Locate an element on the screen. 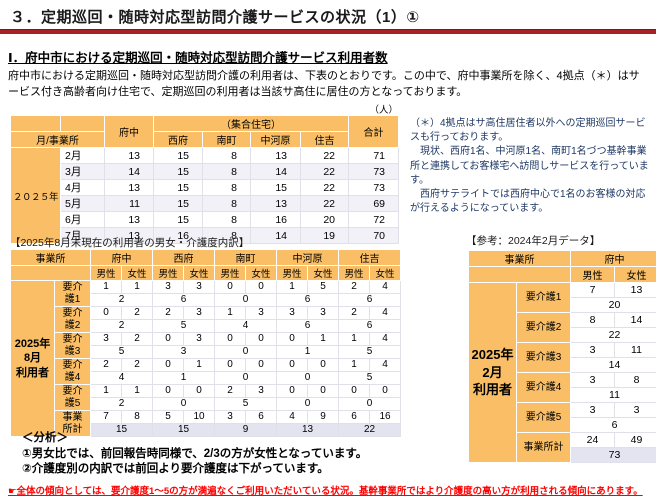 The width and height of the screenshot is (656, 502). column-header-minamicho: 南町 is located at coordinates (226, 139).